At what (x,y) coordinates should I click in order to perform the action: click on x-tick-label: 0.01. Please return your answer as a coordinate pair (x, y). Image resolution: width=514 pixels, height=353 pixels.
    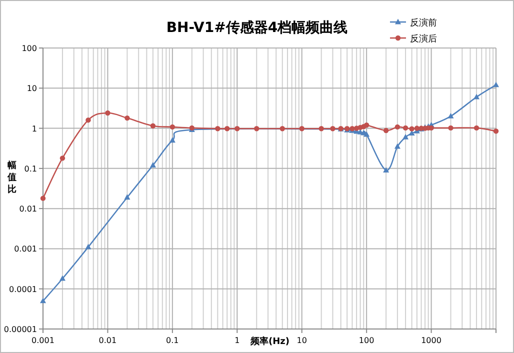
    Looking at the image, I should click on (107, 340).